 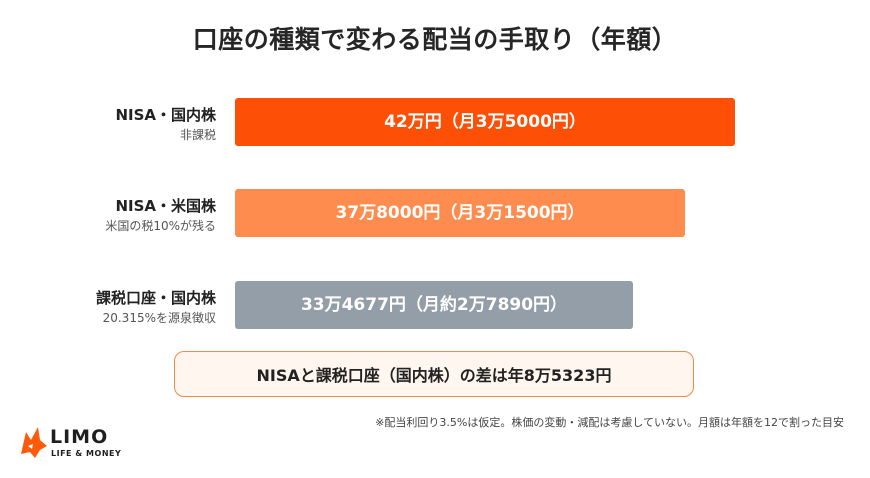 I want to click on chart-title: 口座の種類で変わる配当の手取り（年額）, so click(x=435, y=39).